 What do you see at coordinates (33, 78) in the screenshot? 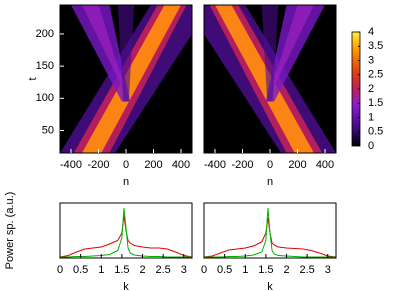
I see `y-axis-label: t` at bounding box center [33, 78].